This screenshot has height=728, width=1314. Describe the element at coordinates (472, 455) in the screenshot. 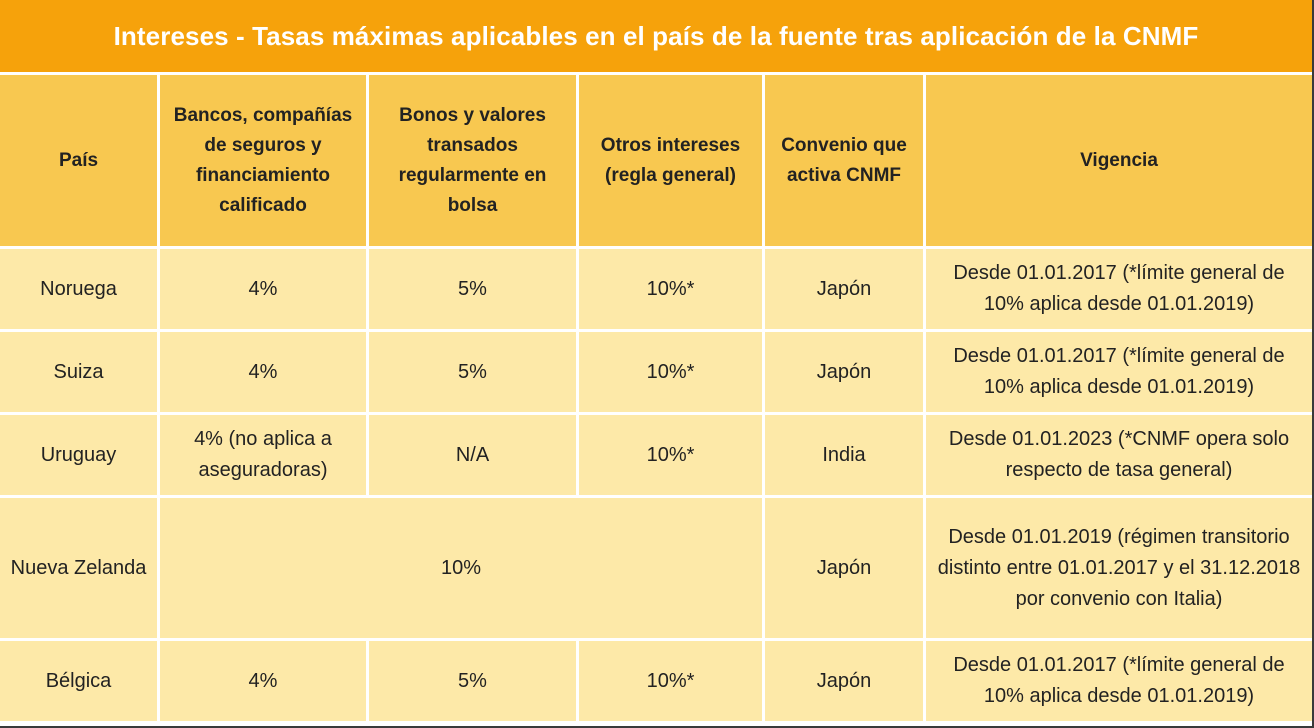

I see `cell: N/A` at that location.